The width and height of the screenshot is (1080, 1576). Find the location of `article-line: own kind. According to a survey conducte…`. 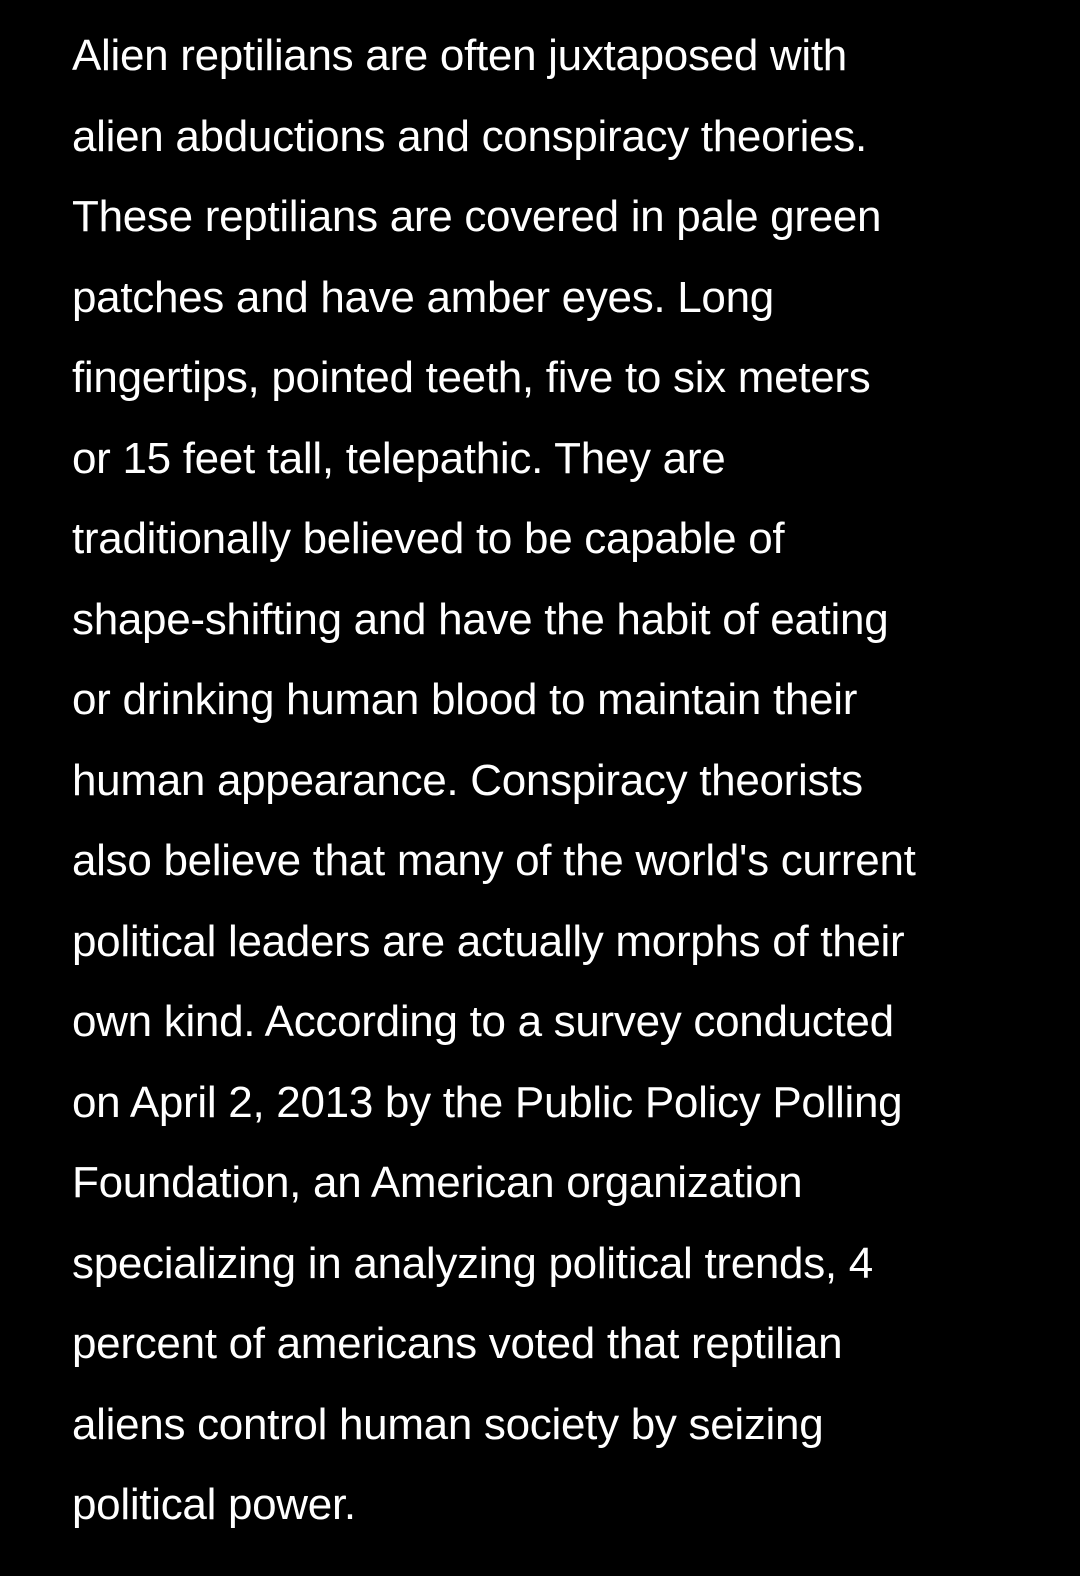

article-line: own kind. According to a survey conducte… is located at coordinates (483, 1021).